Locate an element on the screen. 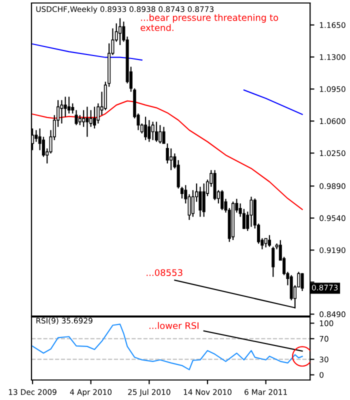  annotation: ...08553 is located at coordinates (164, 272).